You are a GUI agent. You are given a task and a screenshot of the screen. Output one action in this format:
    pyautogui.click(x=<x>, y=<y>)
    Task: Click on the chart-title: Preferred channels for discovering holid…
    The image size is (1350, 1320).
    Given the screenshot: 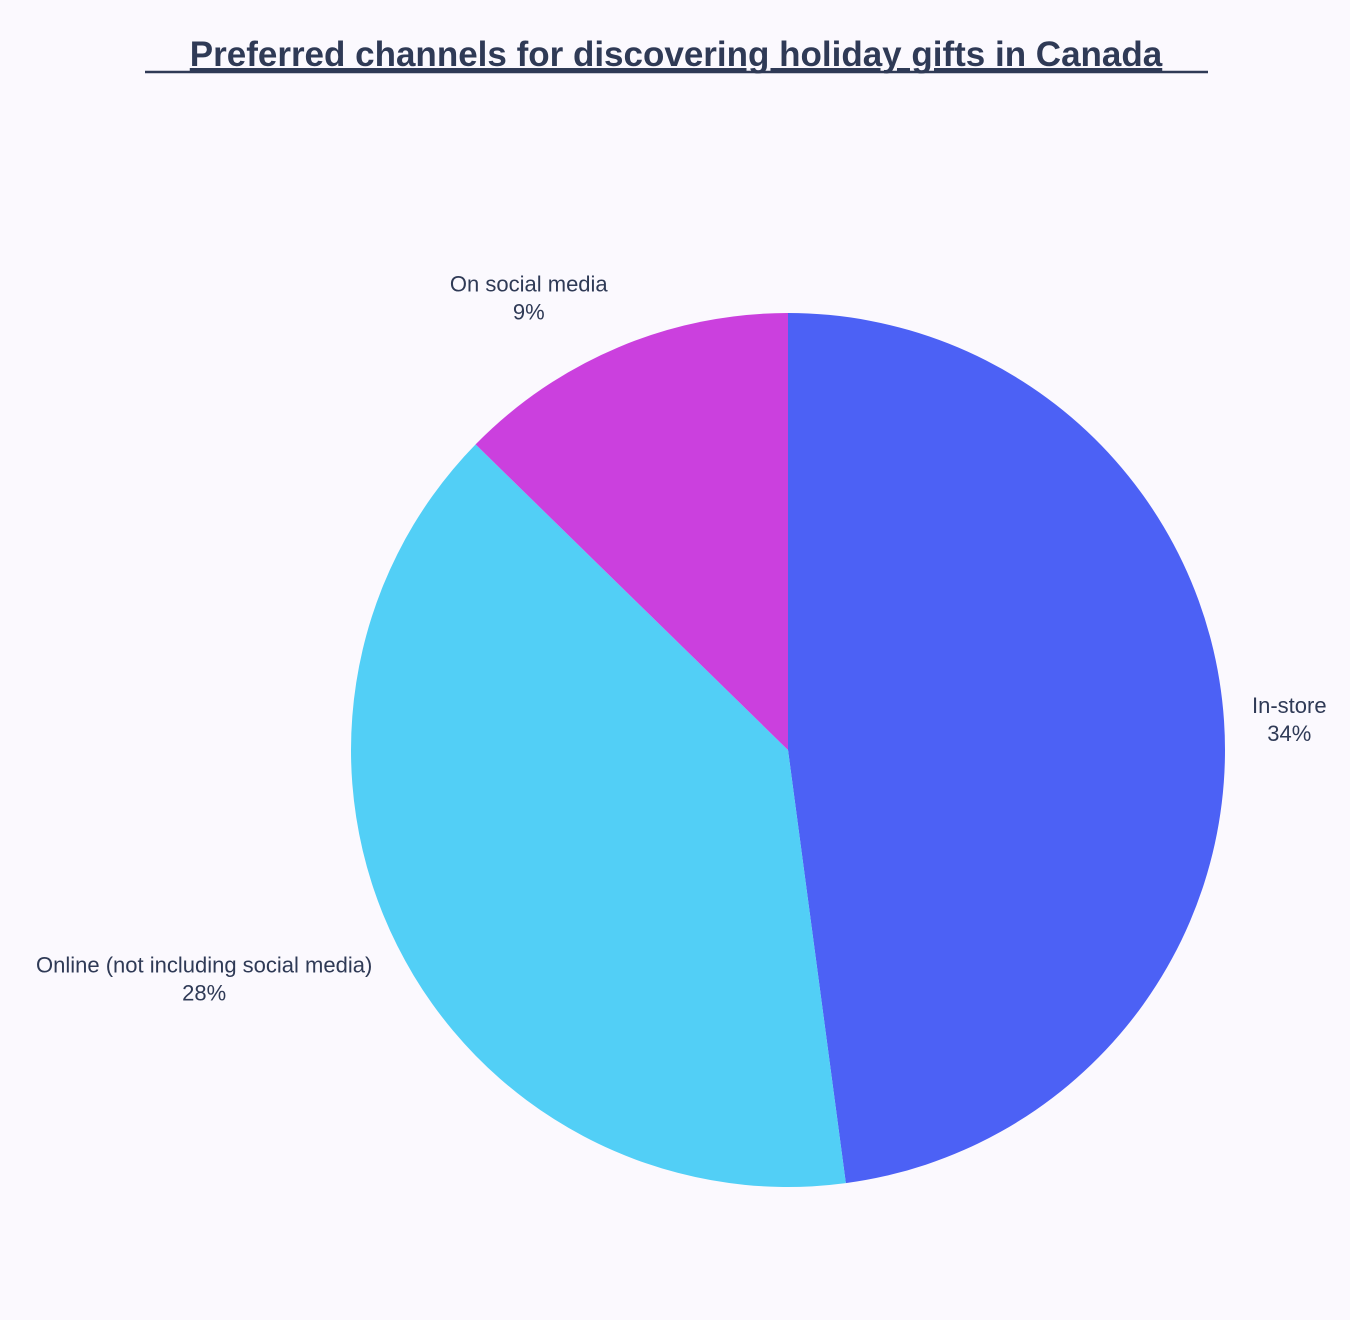 What is the action you would take?
    pyautogui.click(x=676, y=54)
    